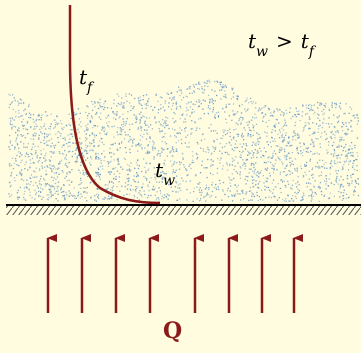 Image resolution: width=361 pixels, height=353 pixels. What do you see at coordinates (172, 331) in the screenshot?
I see `heat-label: Q` at bounding box center [172, 331].